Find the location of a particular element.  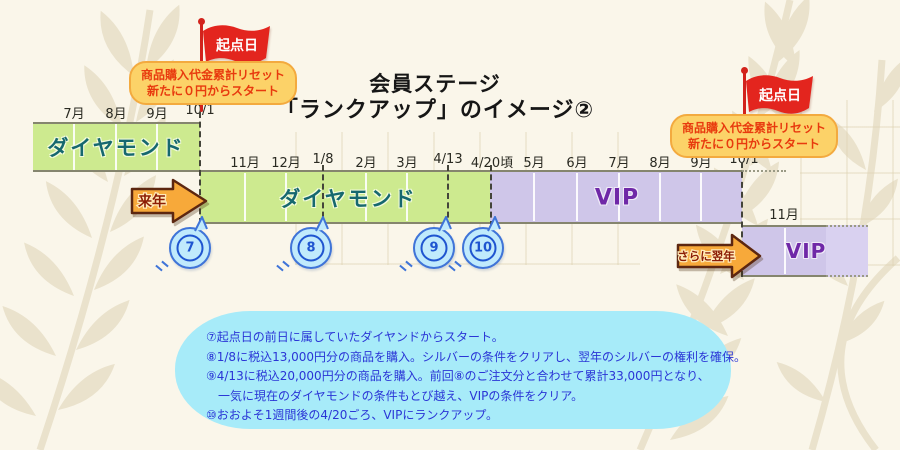

flag-pole-right is located at coordinates (744, 111).